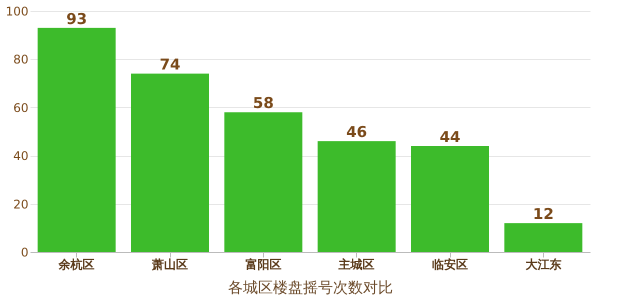  I want to click on y-tick-label: 20, so click(20, 204).